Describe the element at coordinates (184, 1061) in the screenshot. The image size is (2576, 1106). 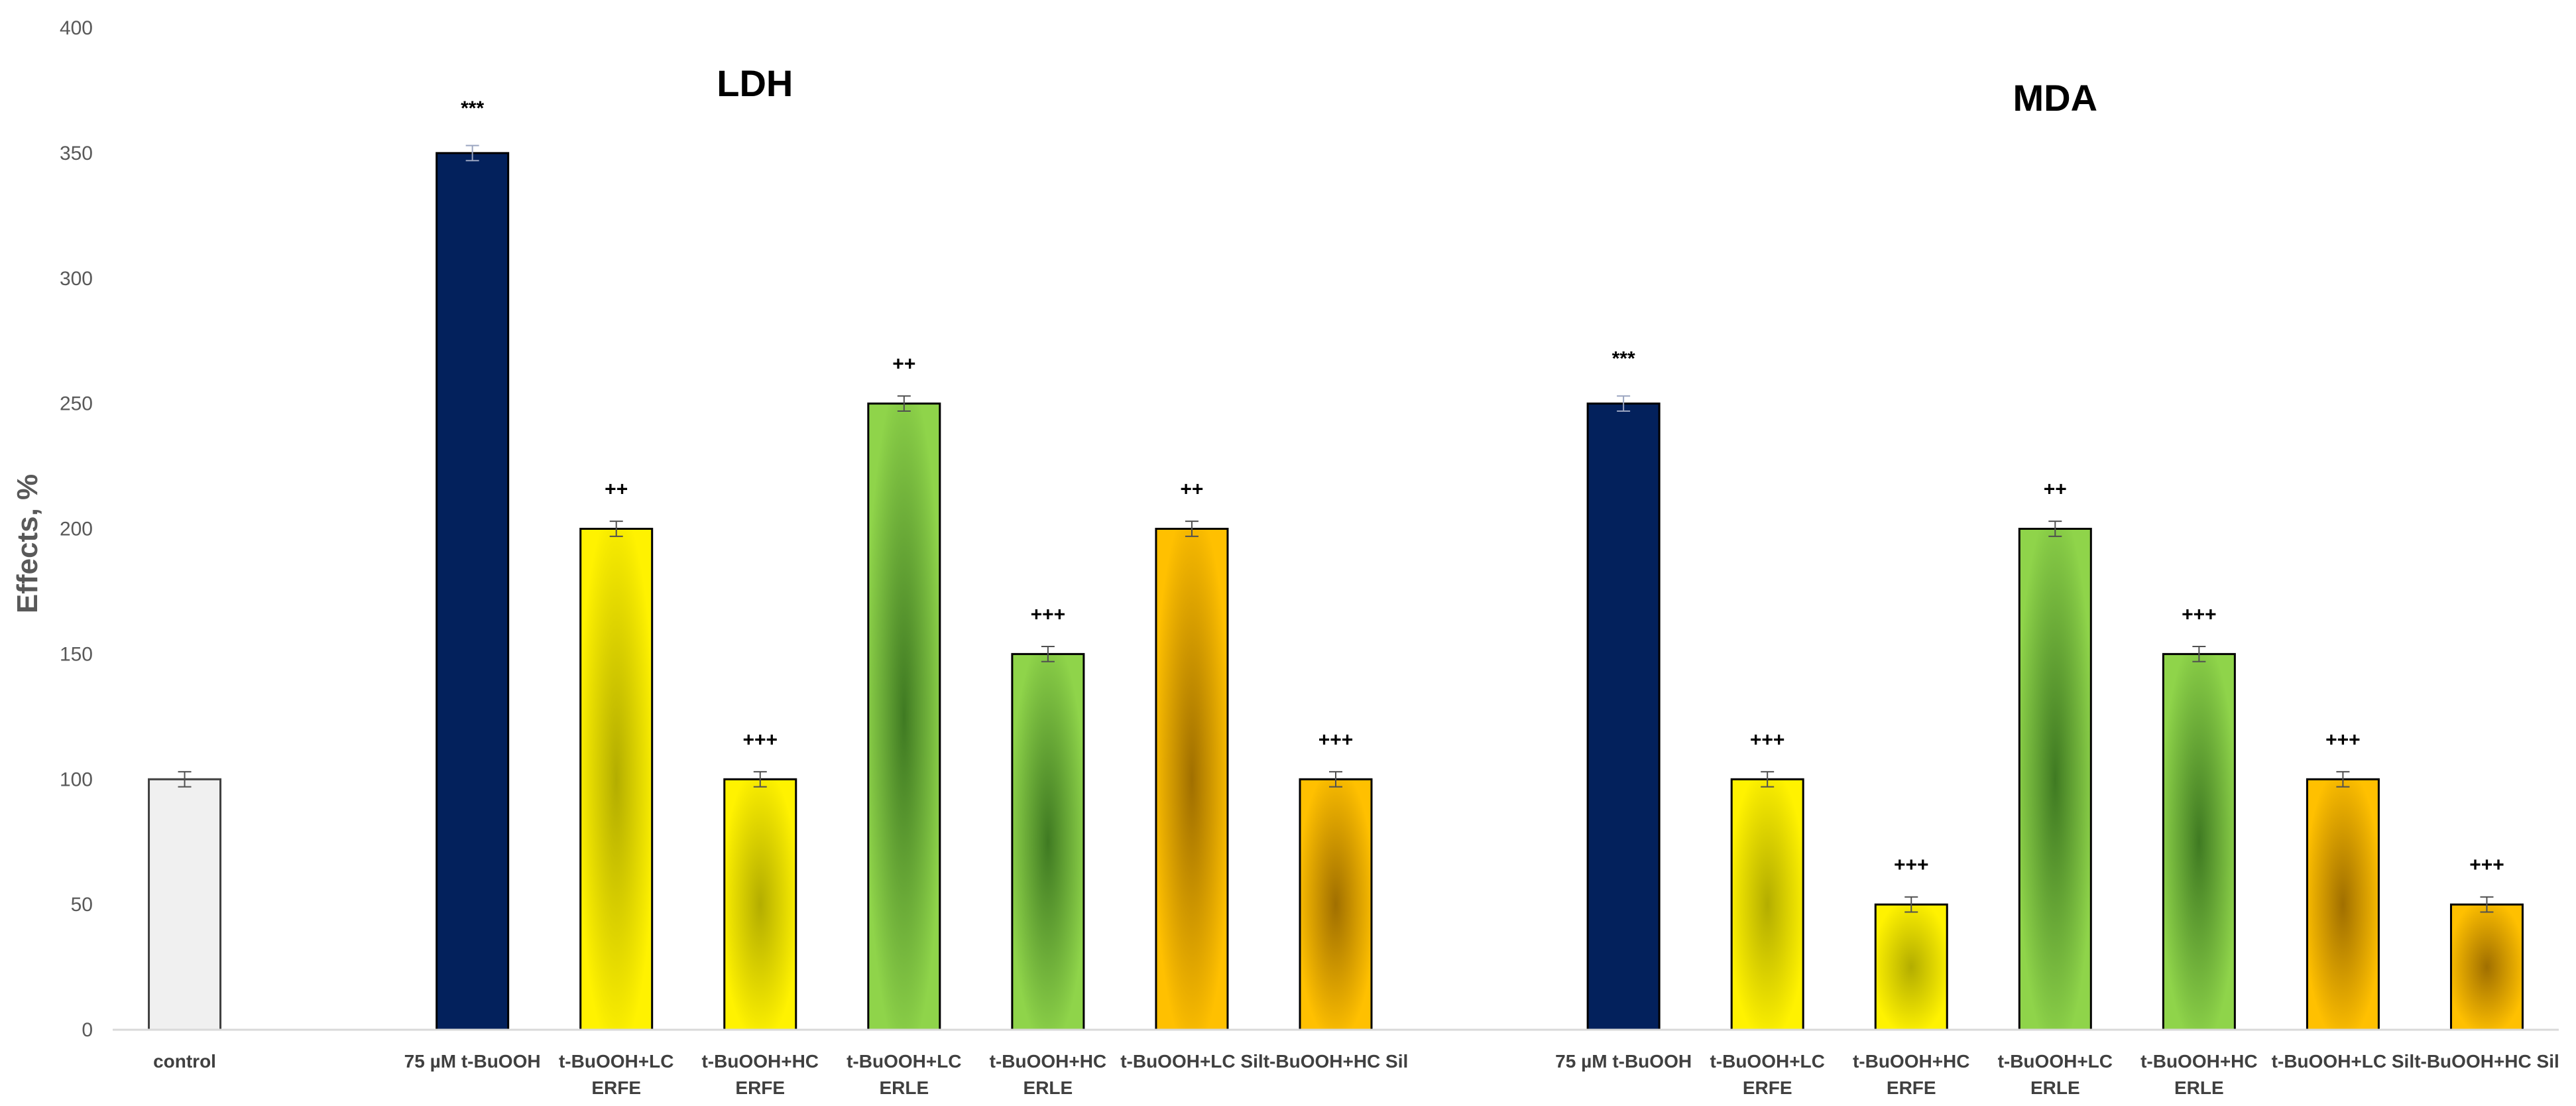
I see `x-tick-label: control` at that location.